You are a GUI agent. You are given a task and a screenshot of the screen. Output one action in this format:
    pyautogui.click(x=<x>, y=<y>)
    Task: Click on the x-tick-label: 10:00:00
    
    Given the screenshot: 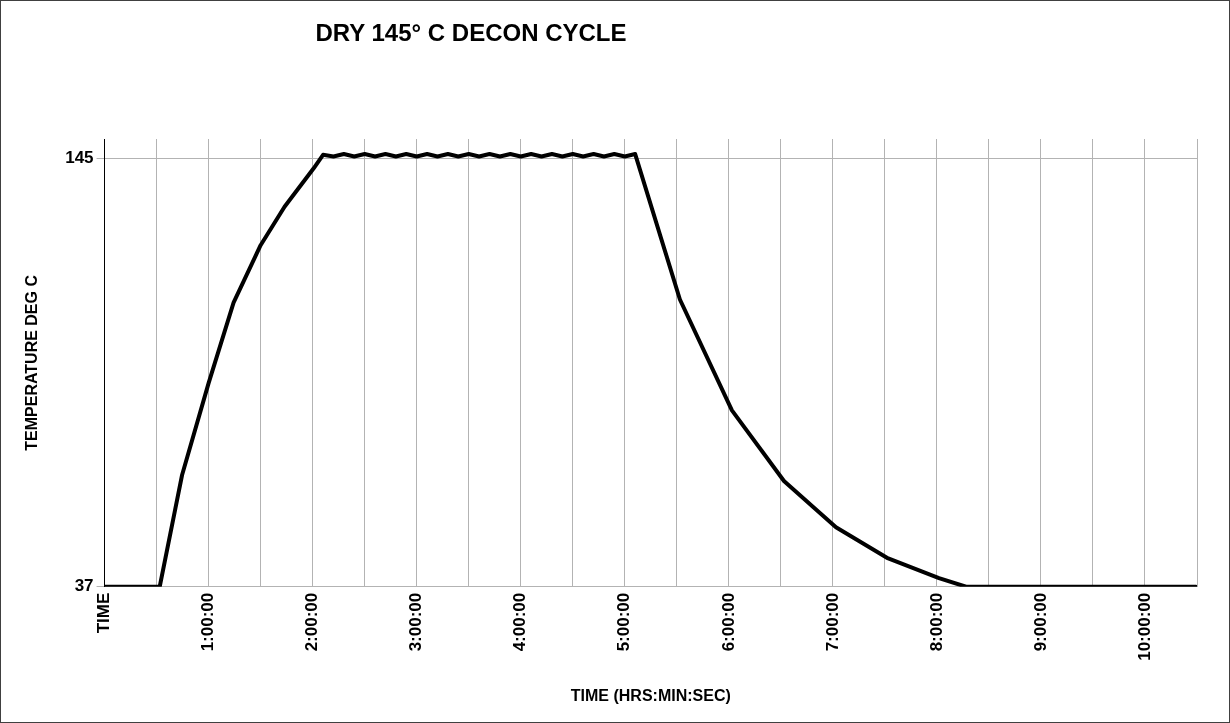 What is the action you would take?
    pyautogui.click(x=1144, y=626)
    